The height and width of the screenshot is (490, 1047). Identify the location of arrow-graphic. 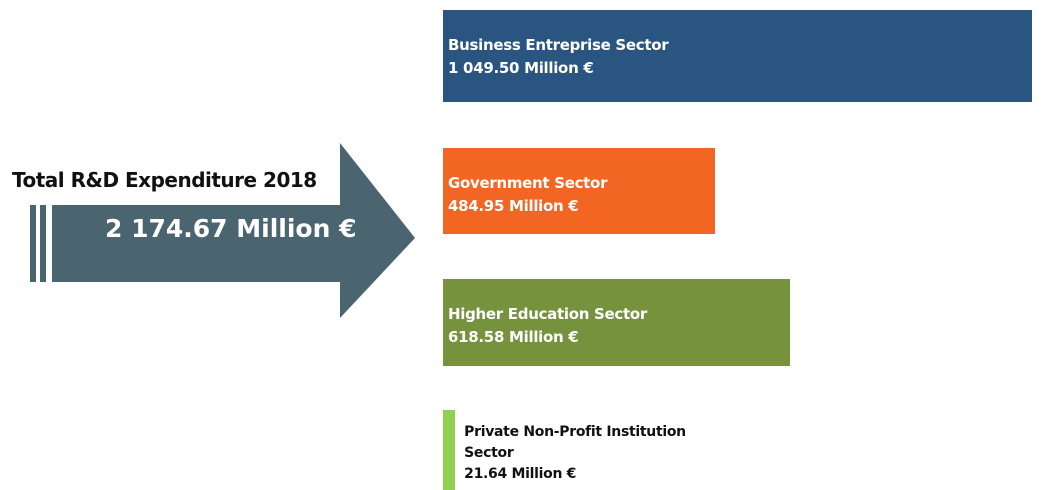
(222, 230).